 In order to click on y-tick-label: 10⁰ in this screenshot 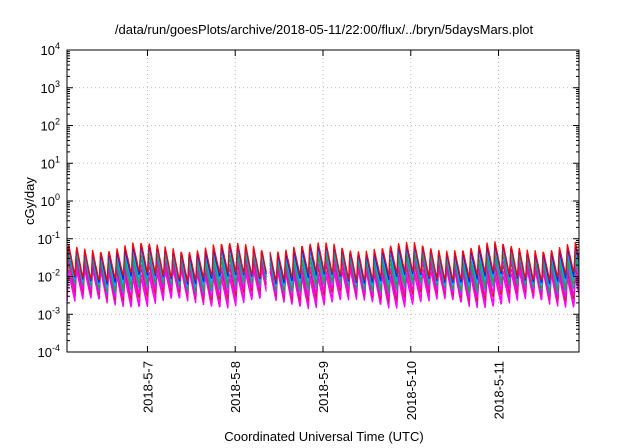, I will do `click(50, 200)`.